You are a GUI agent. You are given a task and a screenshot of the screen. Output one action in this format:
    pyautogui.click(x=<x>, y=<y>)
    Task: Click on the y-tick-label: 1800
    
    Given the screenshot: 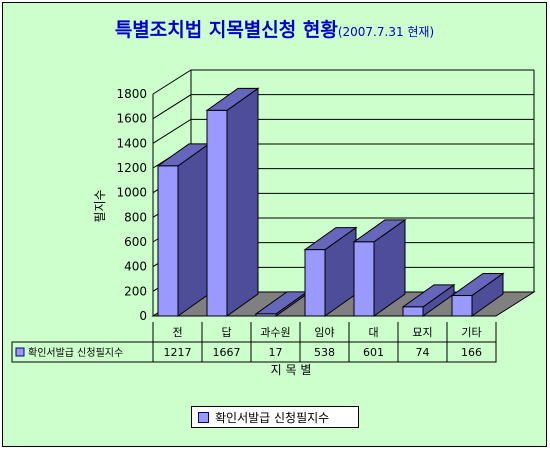 What is the action you would take?
    pyautogui.click(x=131, y=94)
    